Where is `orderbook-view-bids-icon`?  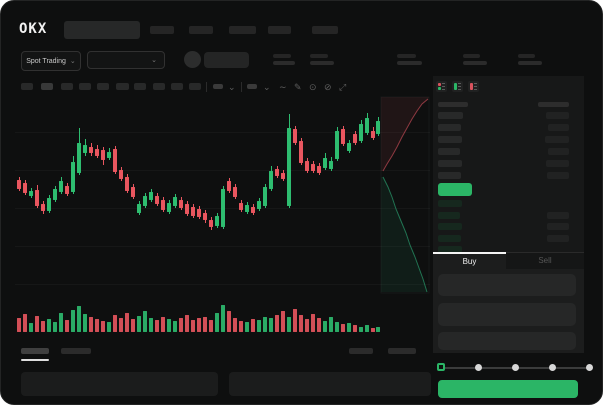
orderbook-view-bids-icon is located at coordinates (457, 86).